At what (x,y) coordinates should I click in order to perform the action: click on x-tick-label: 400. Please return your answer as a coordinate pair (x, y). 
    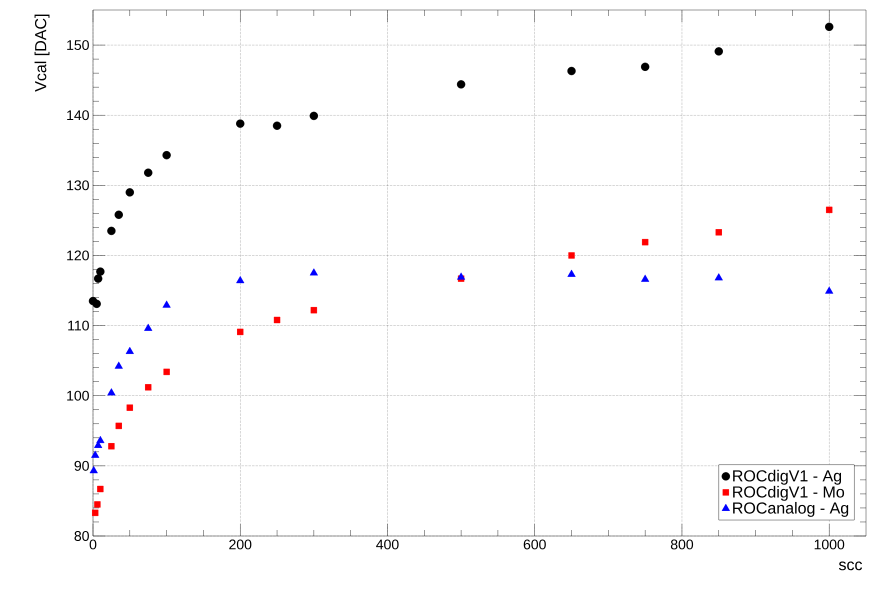
    Looking at the image, I should click on (387, 545).